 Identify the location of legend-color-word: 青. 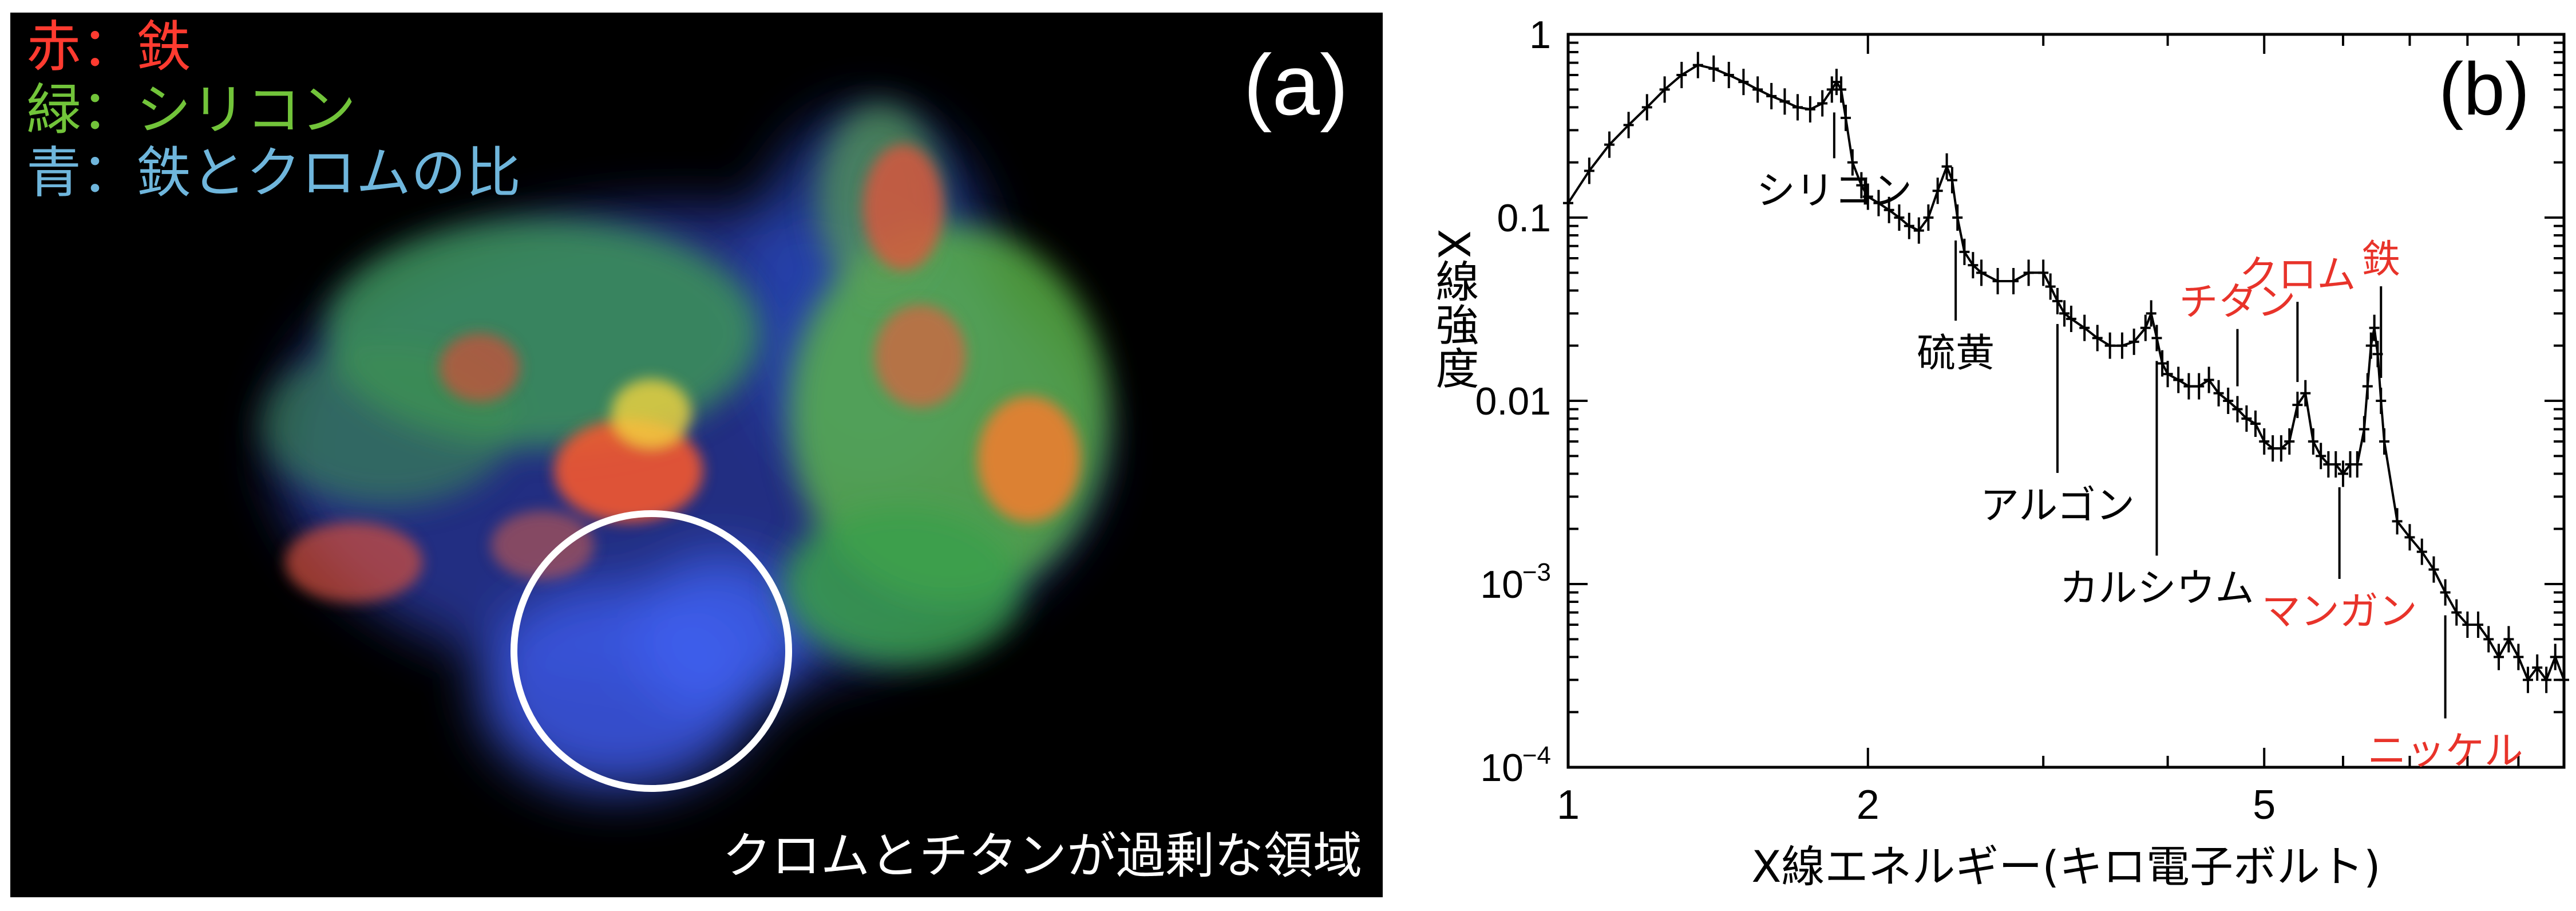
(53, 173).